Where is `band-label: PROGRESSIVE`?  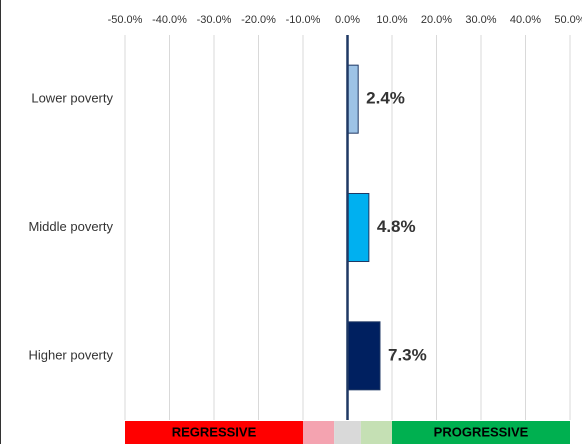 band-label: PROGRESSIVE is located at coordinates (481, 431).